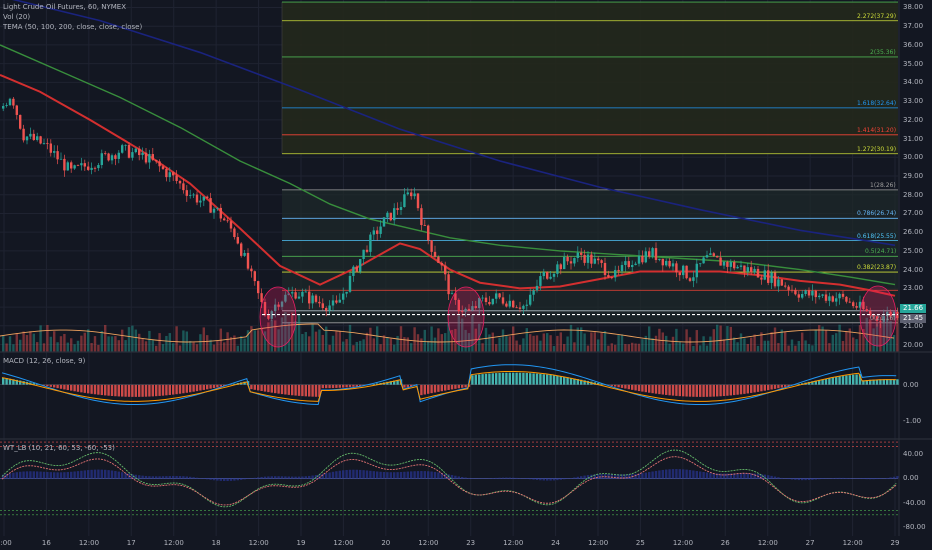 This screenshot has width=932, height=550. I want to click on volume-legend: Vol (20), so click(17, 17).